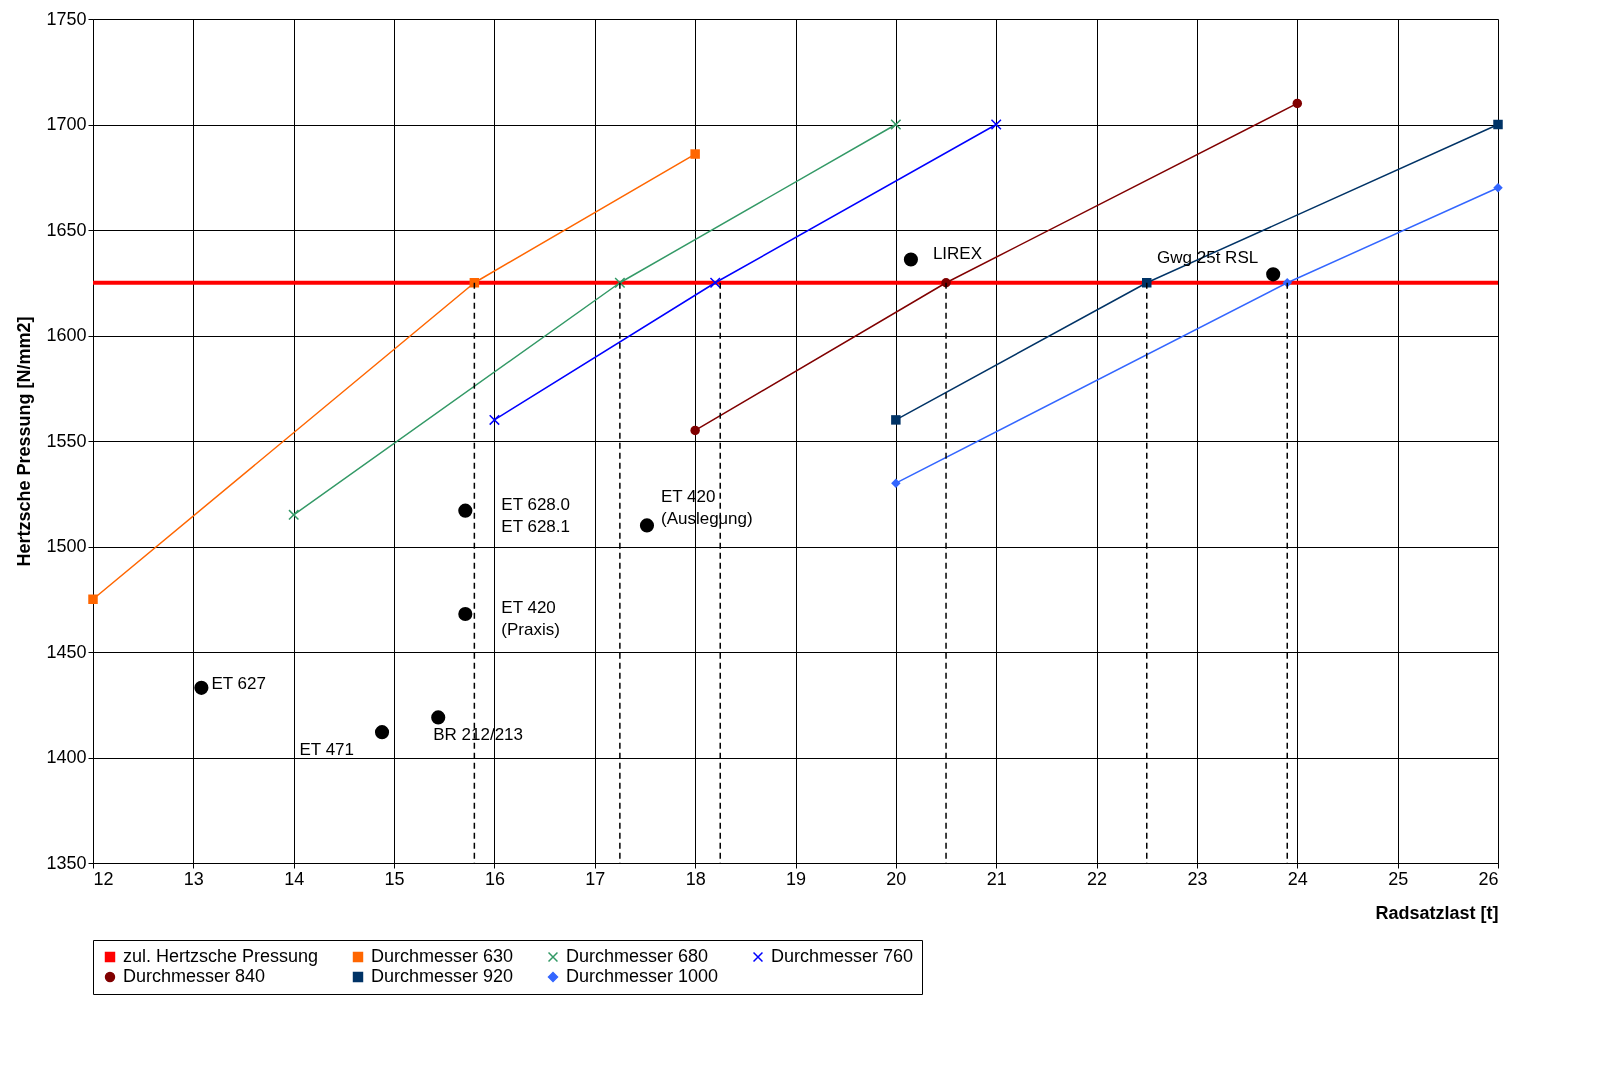 This screenshot has height=1085, width=1605. Describe the element at coordinates (66, 335) in the screenshot. I see `y-tick-label: 1600` at that location.